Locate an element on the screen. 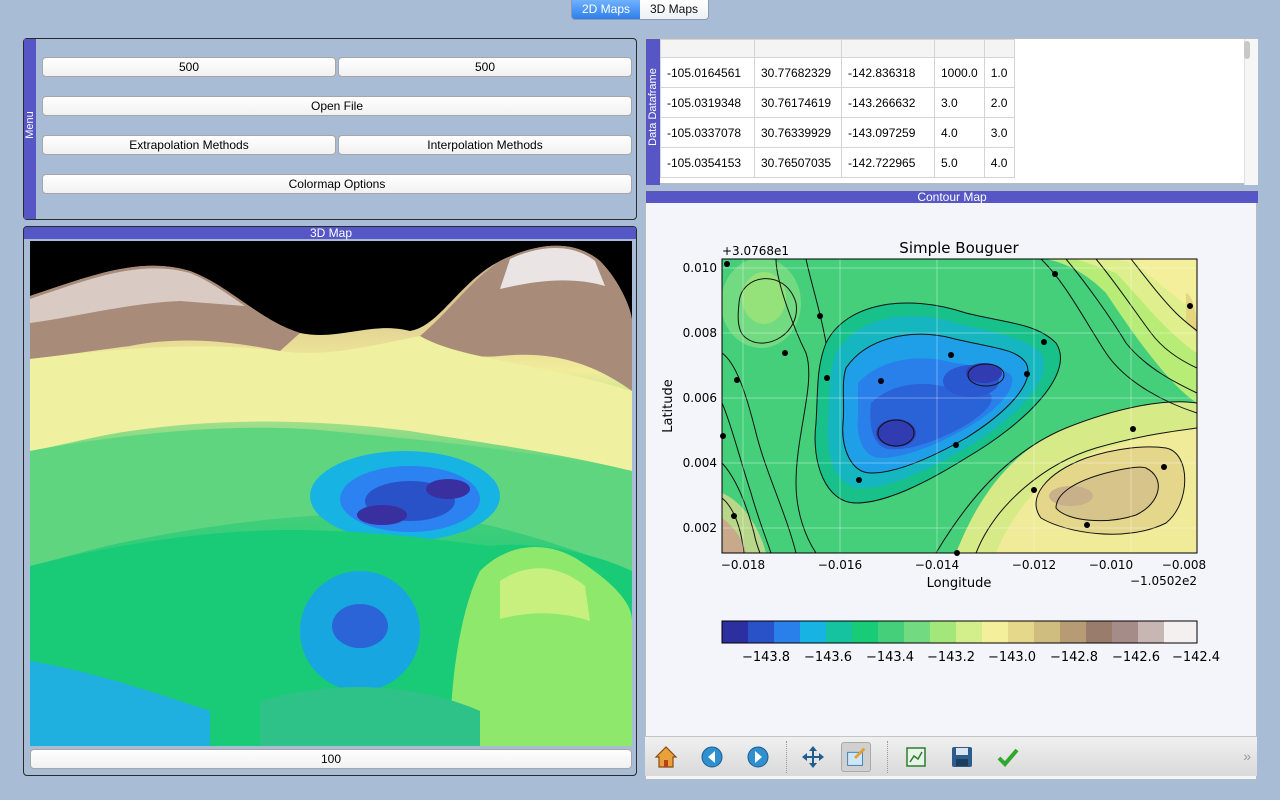 The width and height of the screenshot is (1280, 800). contour-lines is located at coordinates (959, 406).